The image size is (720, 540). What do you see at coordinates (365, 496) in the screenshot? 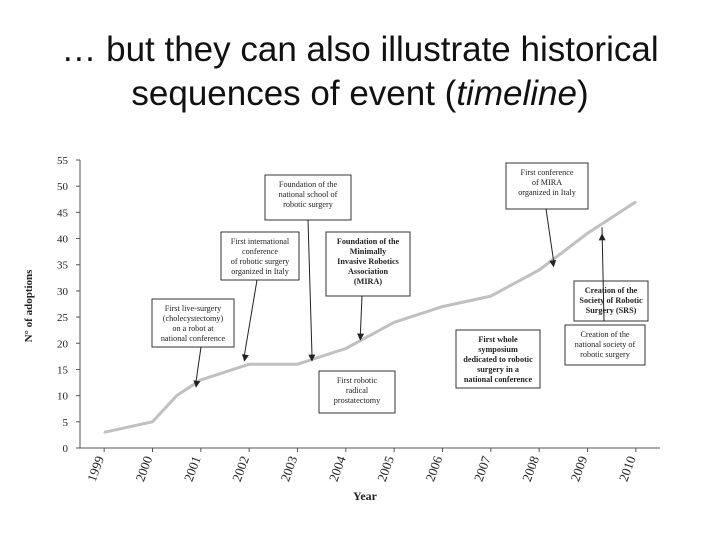
I see `x-axis-title: Year` at bounding box center [365, 496].